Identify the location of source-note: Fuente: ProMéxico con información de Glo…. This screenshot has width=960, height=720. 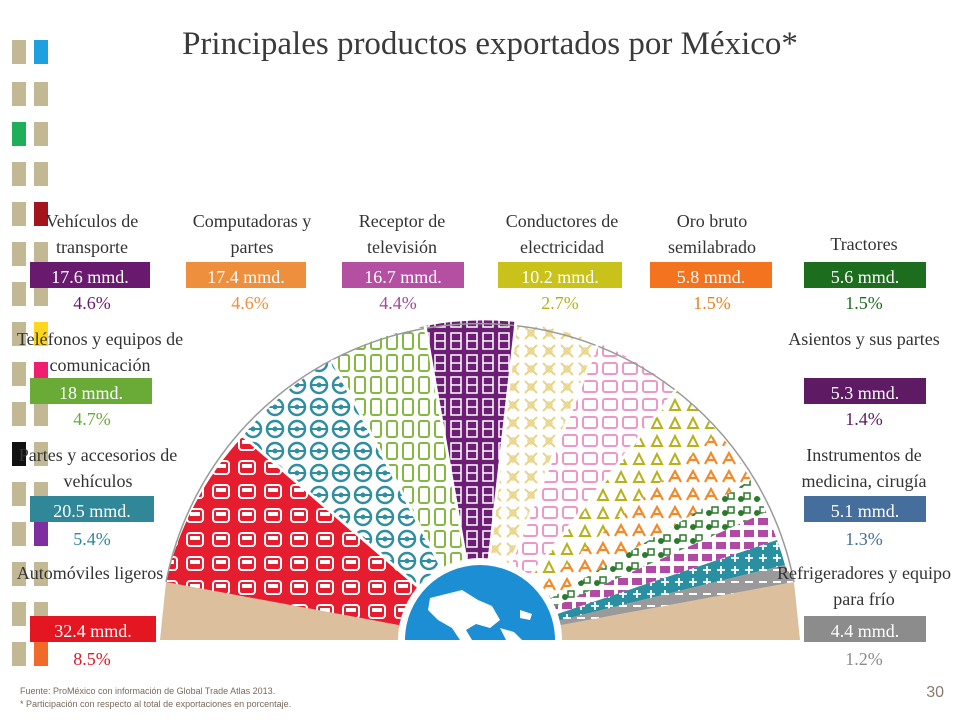
(148, 691).